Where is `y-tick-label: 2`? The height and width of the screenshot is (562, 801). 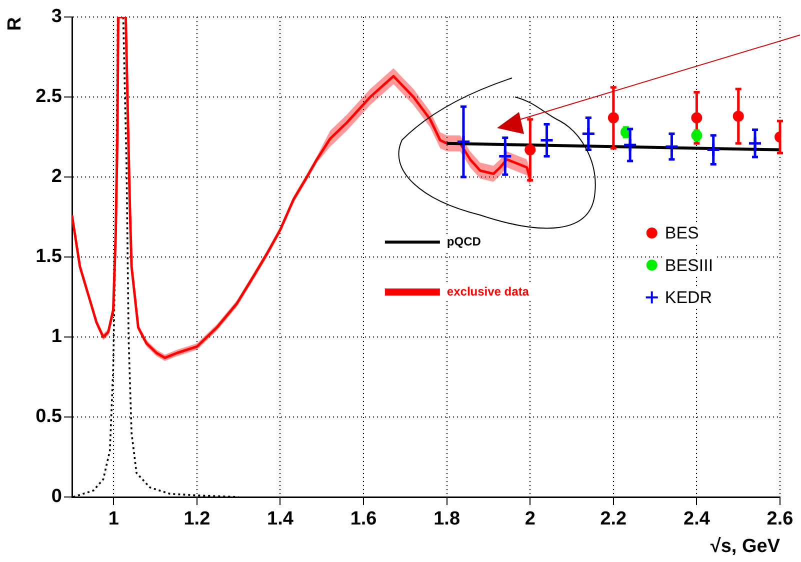 y-tick-label: 2 is located at coordinates (56, 177).